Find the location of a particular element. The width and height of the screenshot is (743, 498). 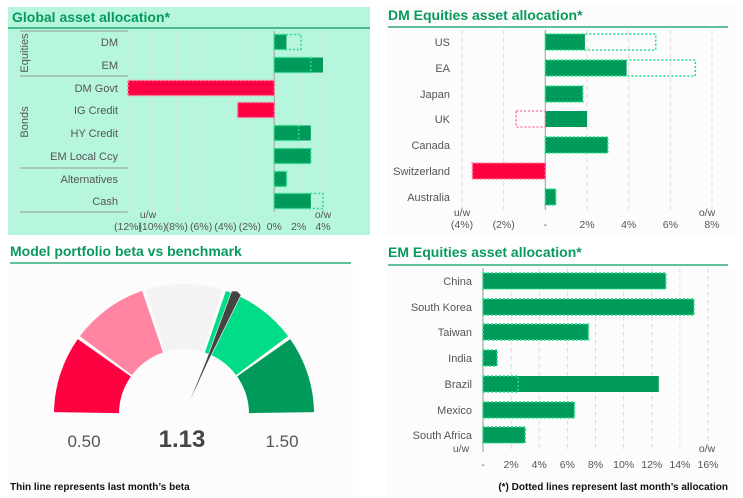

beta-gauge: 0.50 1.50 1.13 is located at coordinates (184, 368).